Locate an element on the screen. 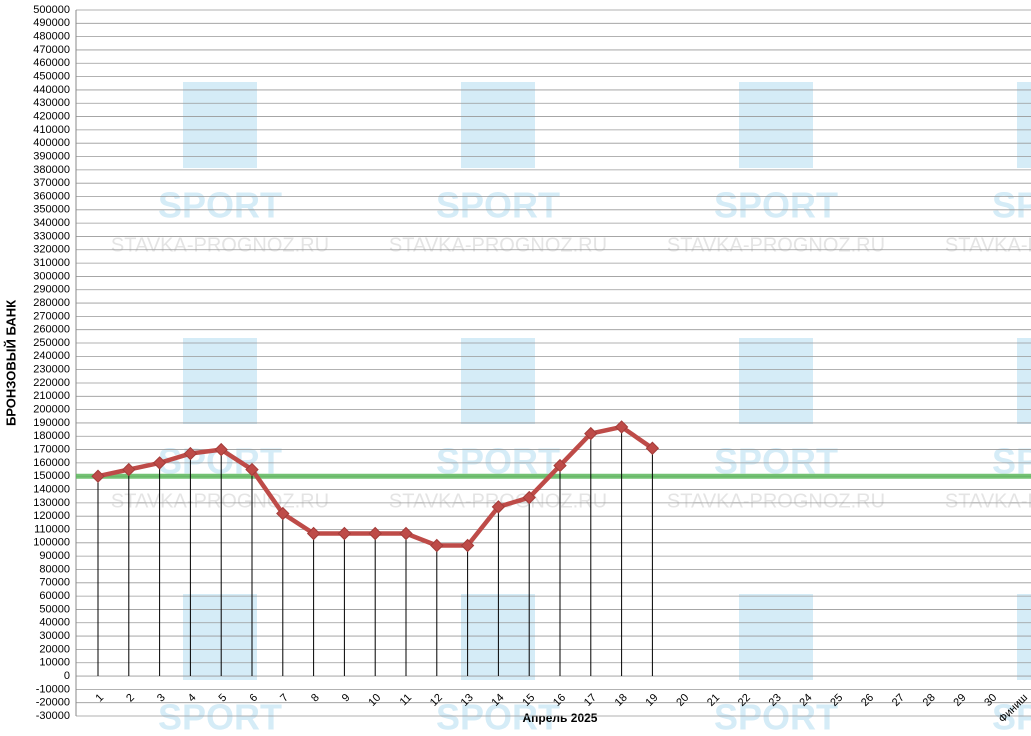 The width and height of the screenshot is (1031, 736). y-tick-label: -10000 is located at coordinates (53, 689).